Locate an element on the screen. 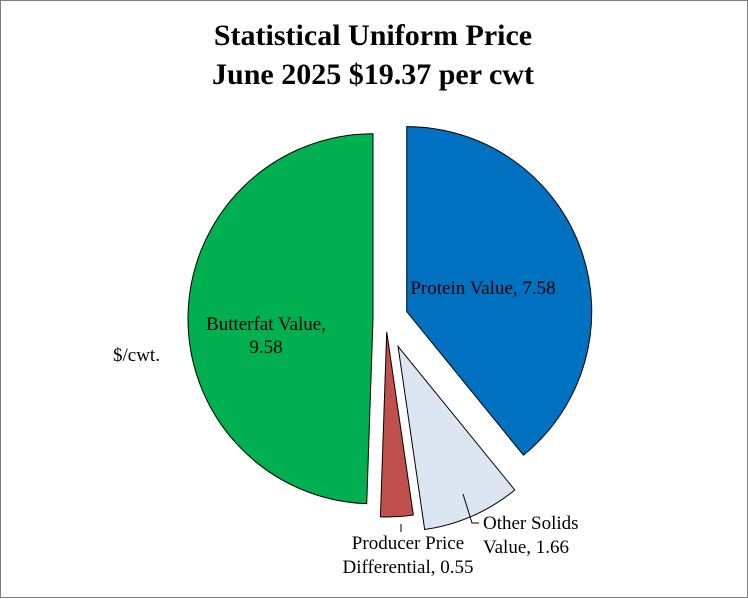  chart-title: Statistical Uniform Price is located at coordinates (373, 35).